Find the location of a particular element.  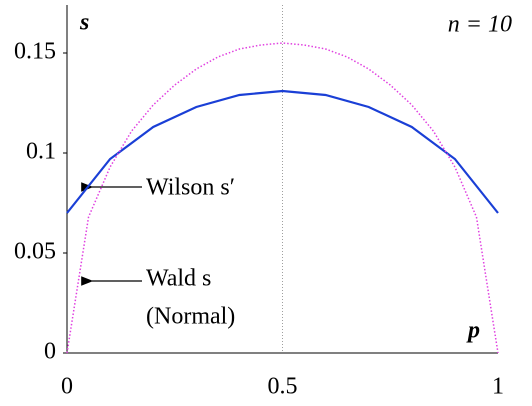

x-axis-label: p is located at coordinates (473, 331).